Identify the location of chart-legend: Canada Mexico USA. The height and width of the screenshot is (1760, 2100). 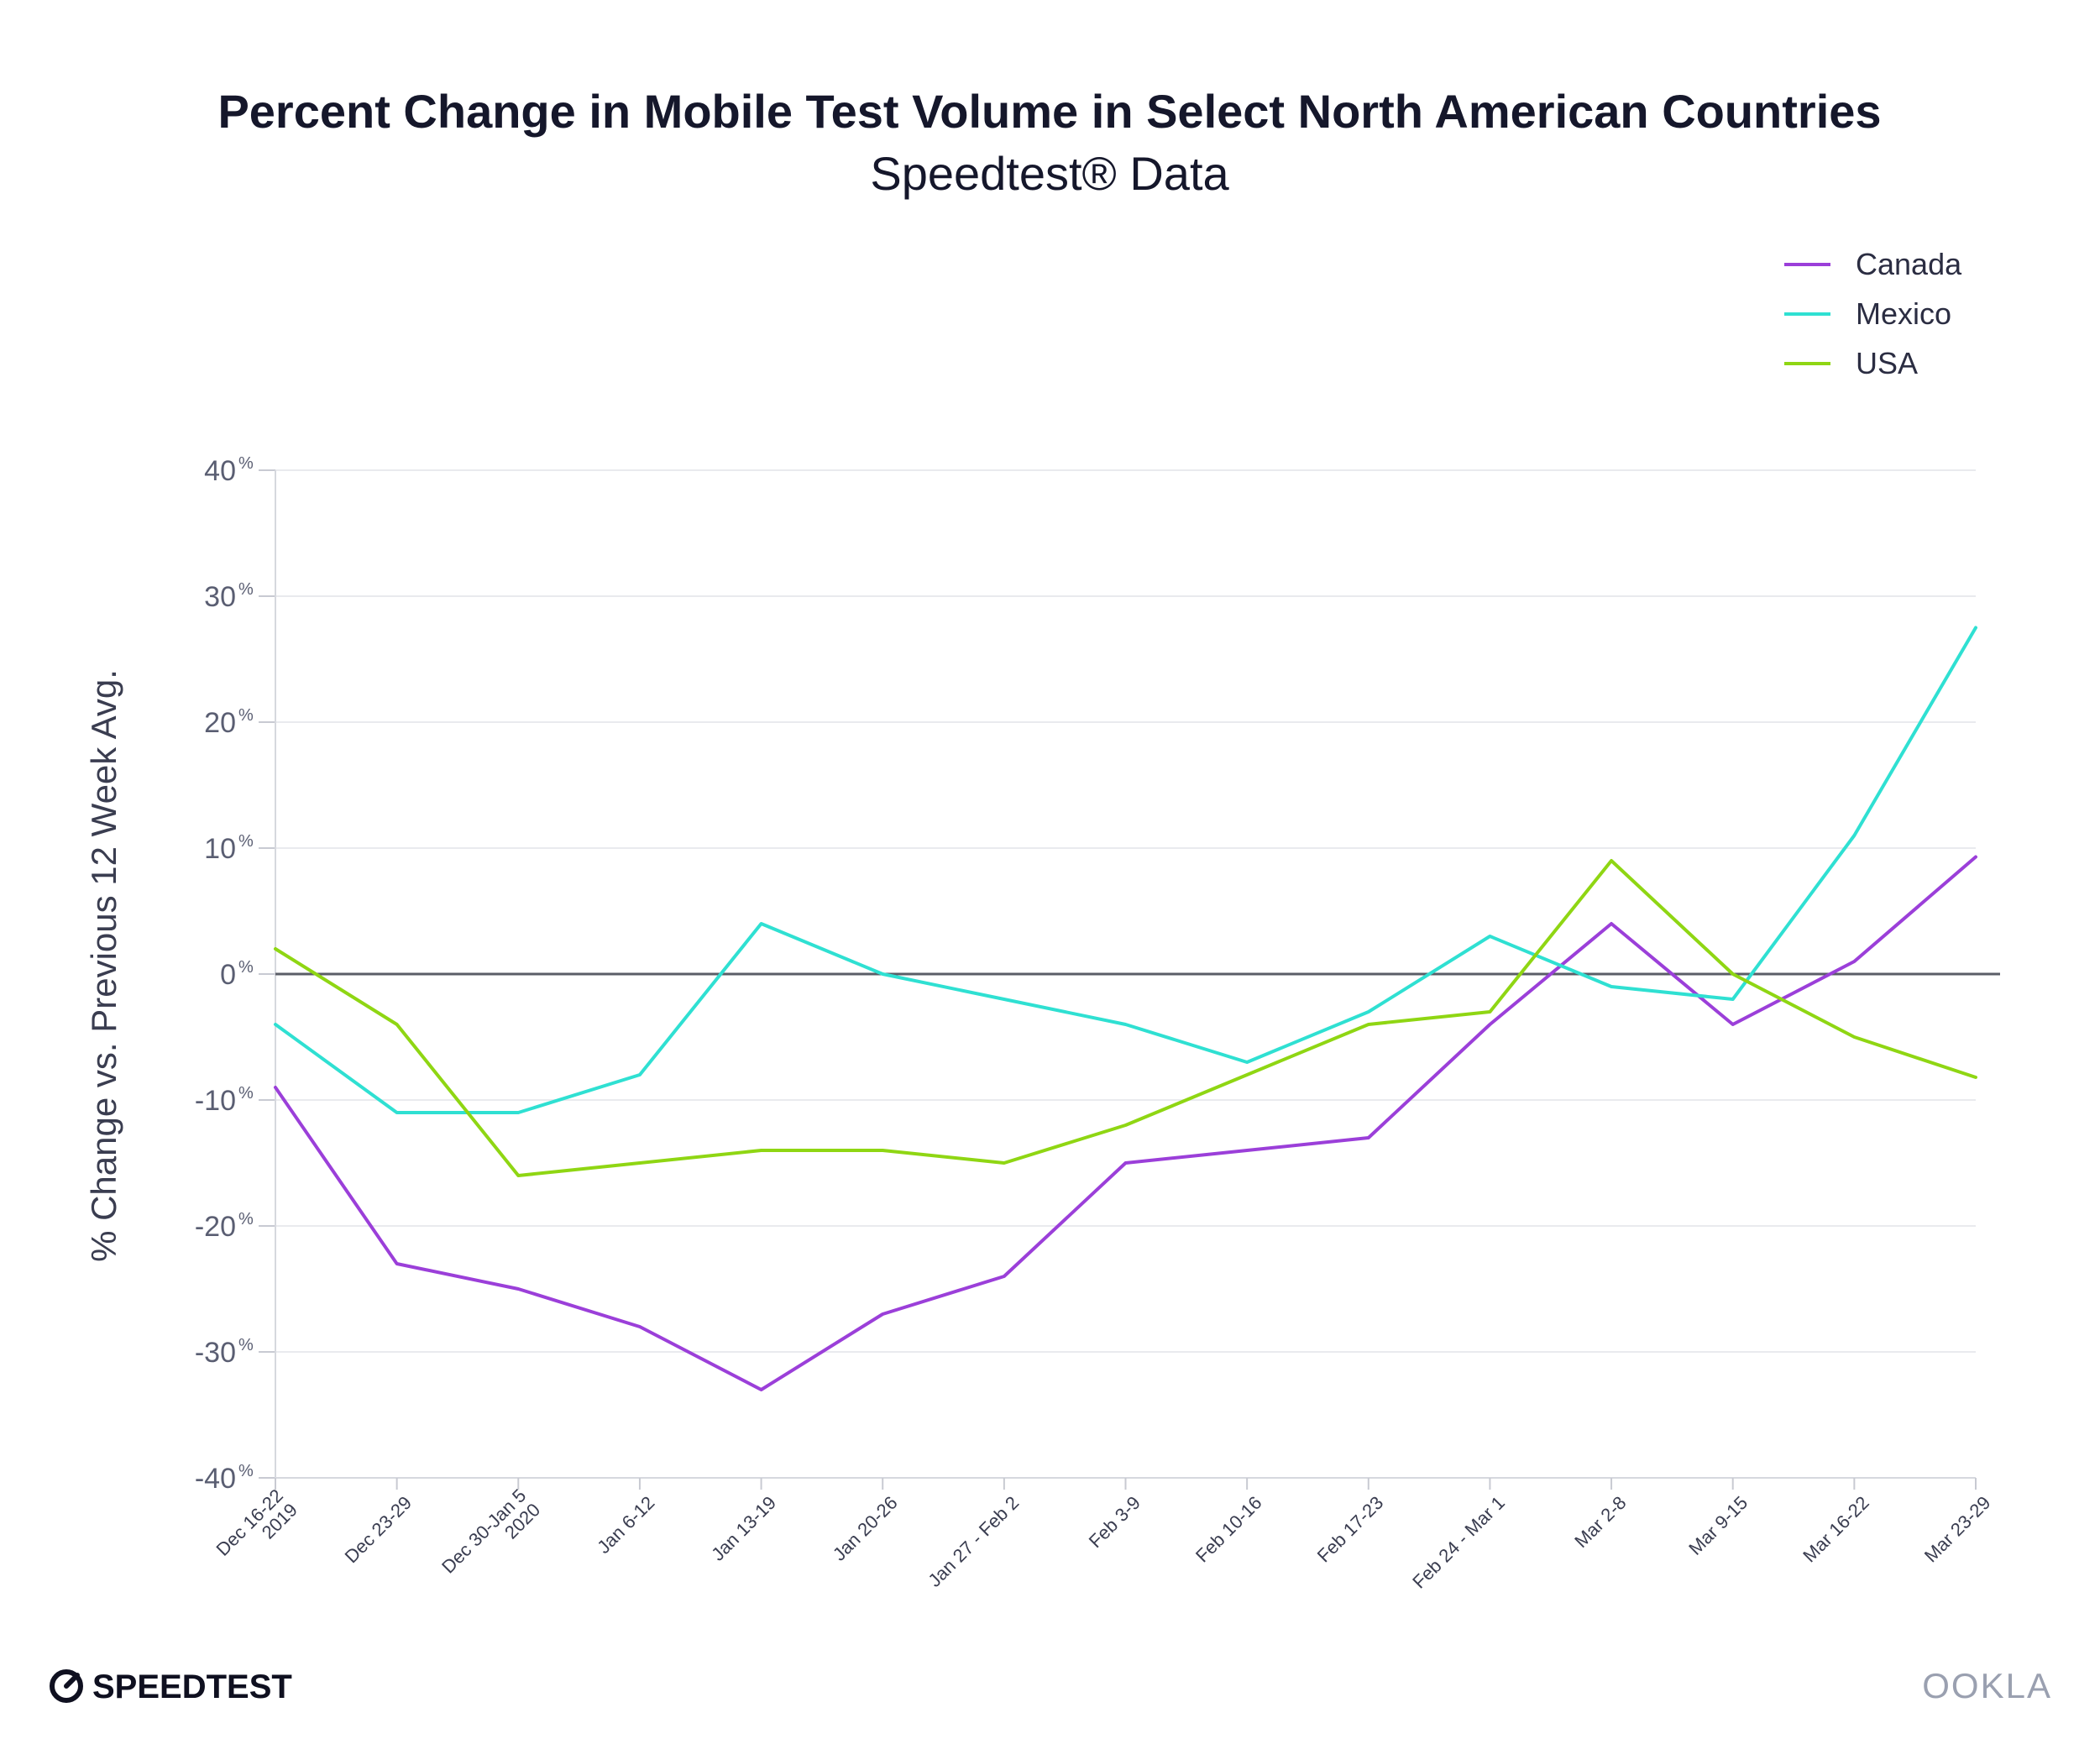
(1873, 313).